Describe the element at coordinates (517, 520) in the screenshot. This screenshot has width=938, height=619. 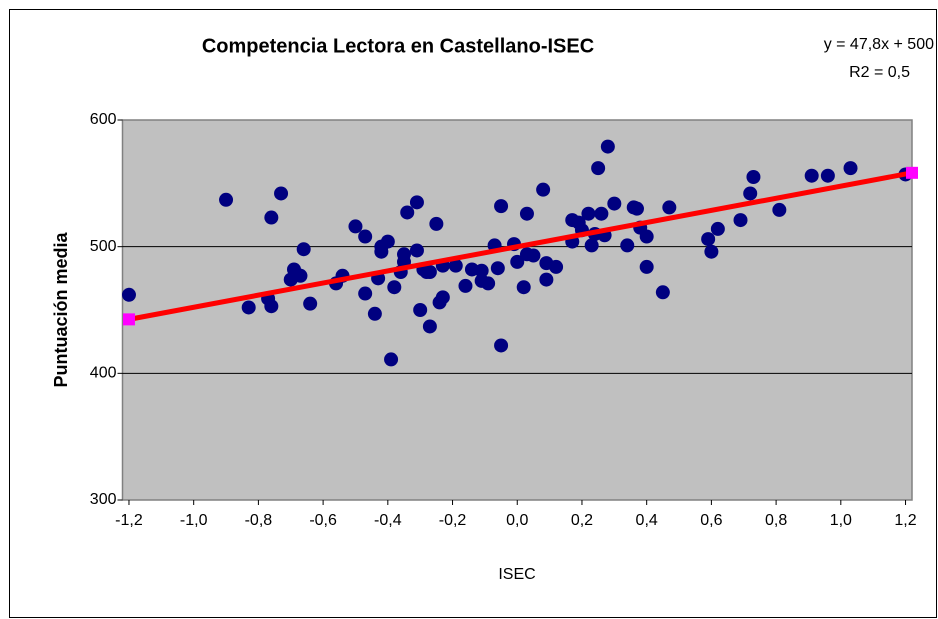
I see `x-tick-label: 0,0` at that location.